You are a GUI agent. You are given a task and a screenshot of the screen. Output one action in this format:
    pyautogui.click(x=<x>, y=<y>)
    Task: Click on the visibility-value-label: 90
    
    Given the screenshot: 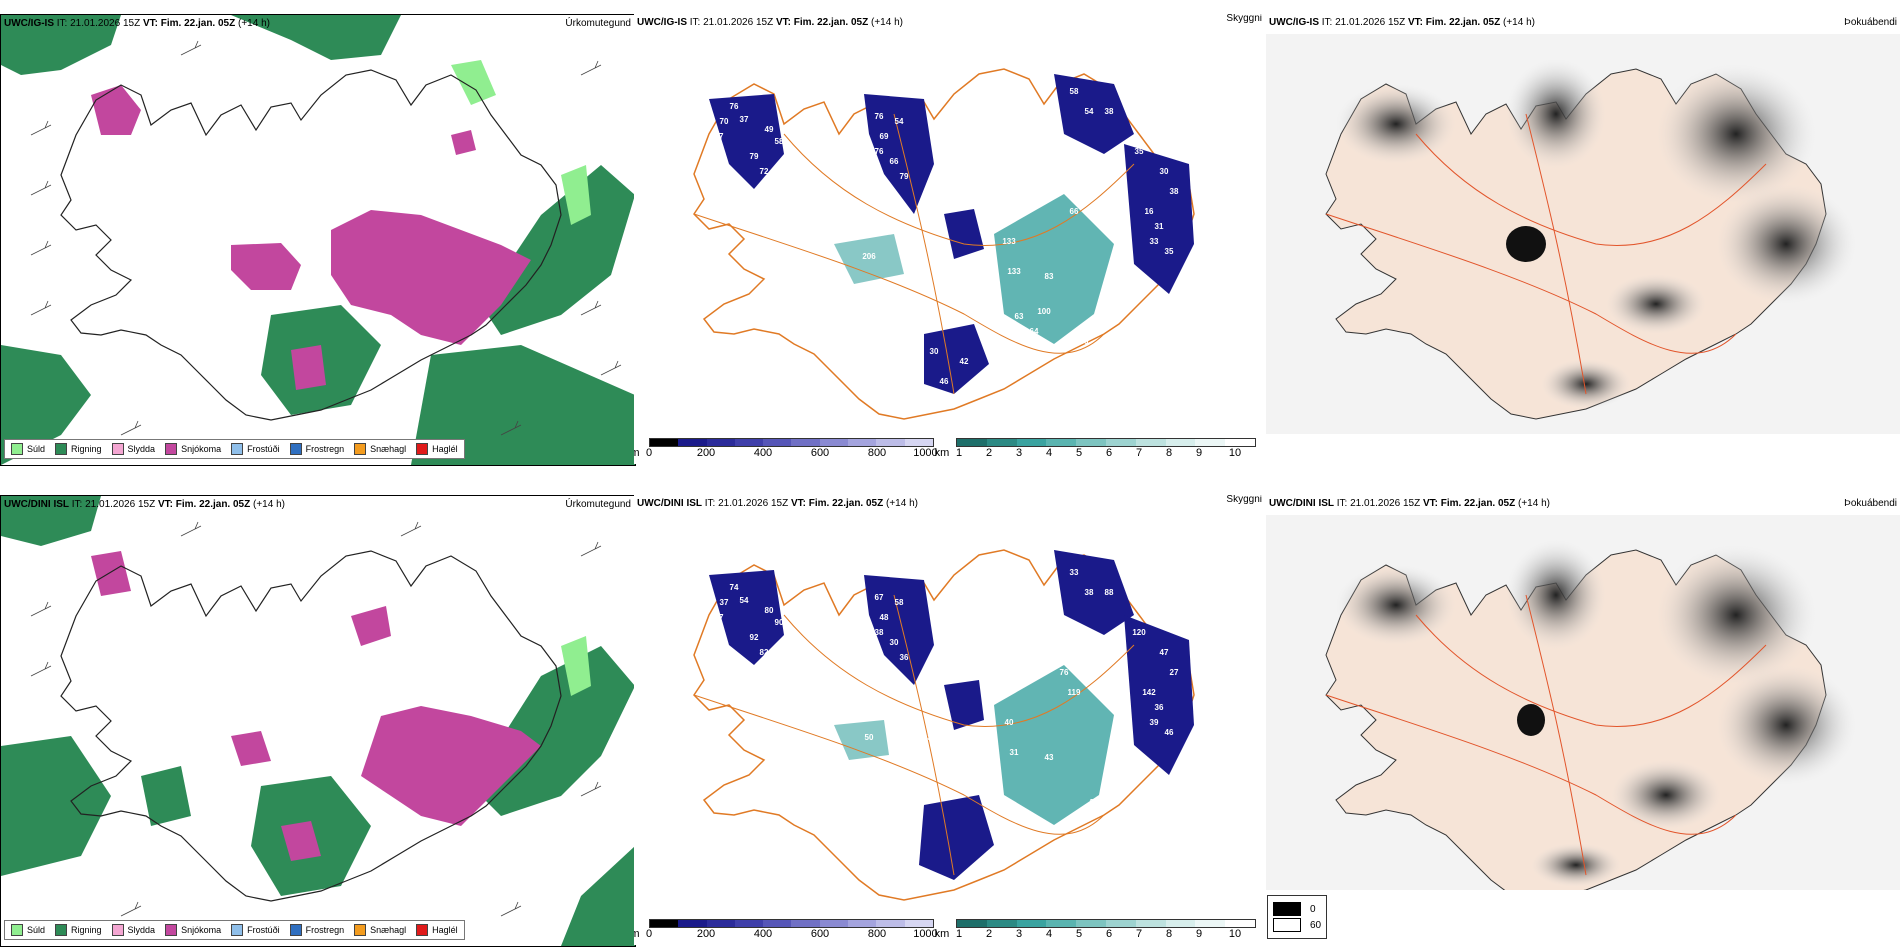 What is the action you would take?
    pyautogui.click(x=779, y=622)
    